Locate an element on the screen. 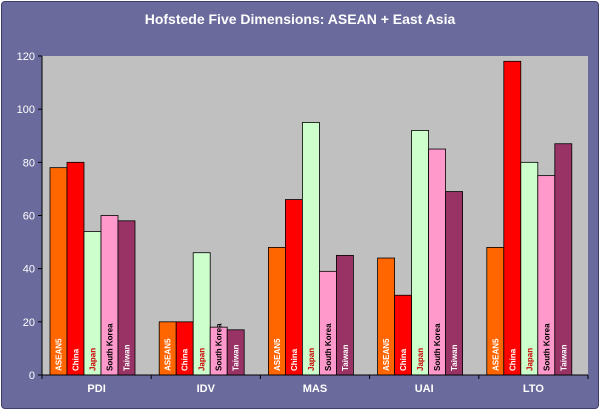 The height and width of the screenshot is (410, 600). x-tick-label-pdi: PDI is located at coordinates (96, 389).